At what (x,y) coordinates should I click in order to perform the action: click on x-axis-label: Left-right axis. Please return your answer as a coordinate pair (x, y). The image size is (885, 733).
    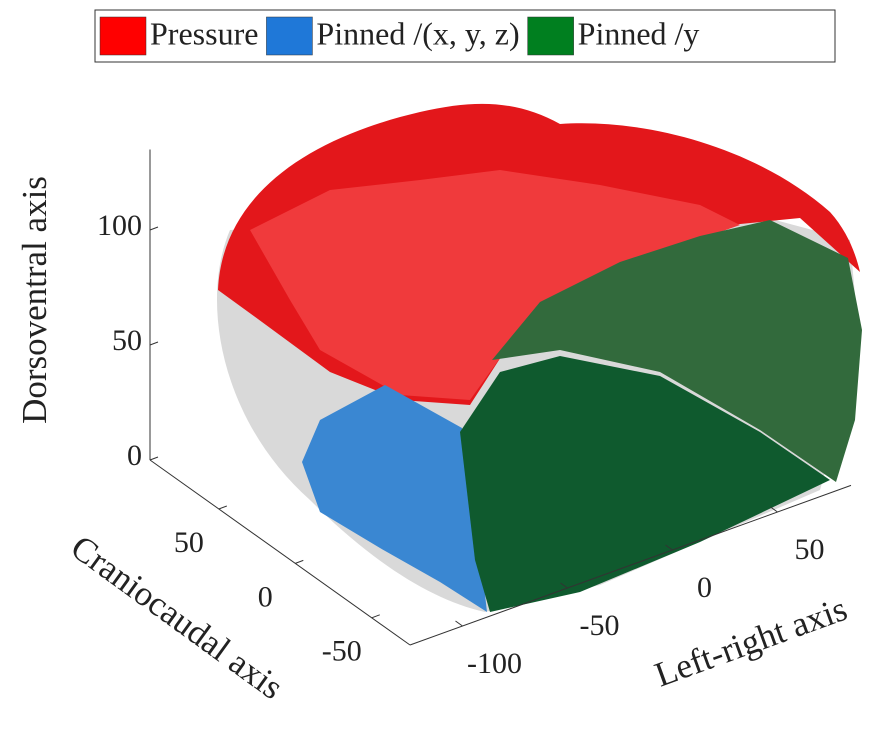
    Looking at the image, I should click on (751, 641).